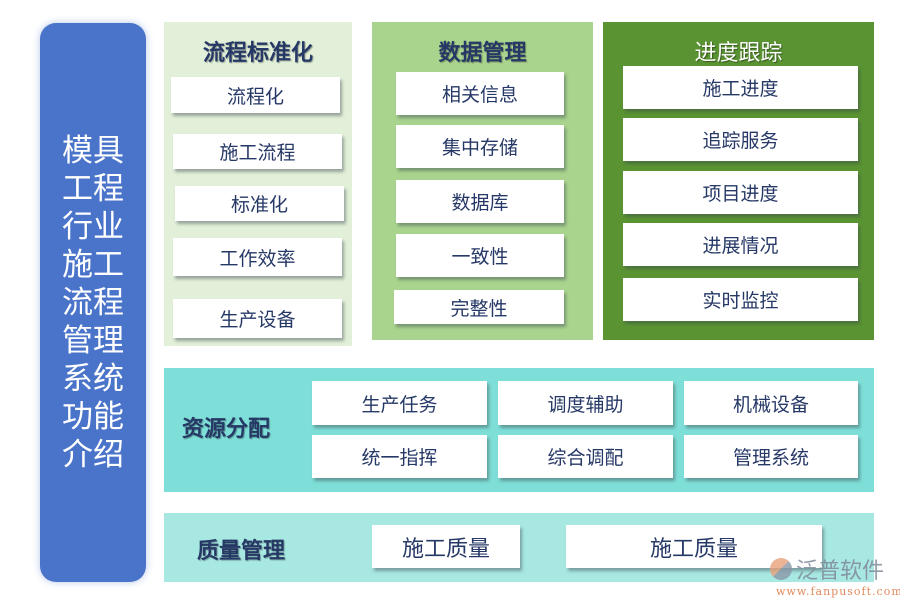  Describe the element at coordinates (740, 87) in the screenshot. I see `progress-item: 施工进度` at that location.